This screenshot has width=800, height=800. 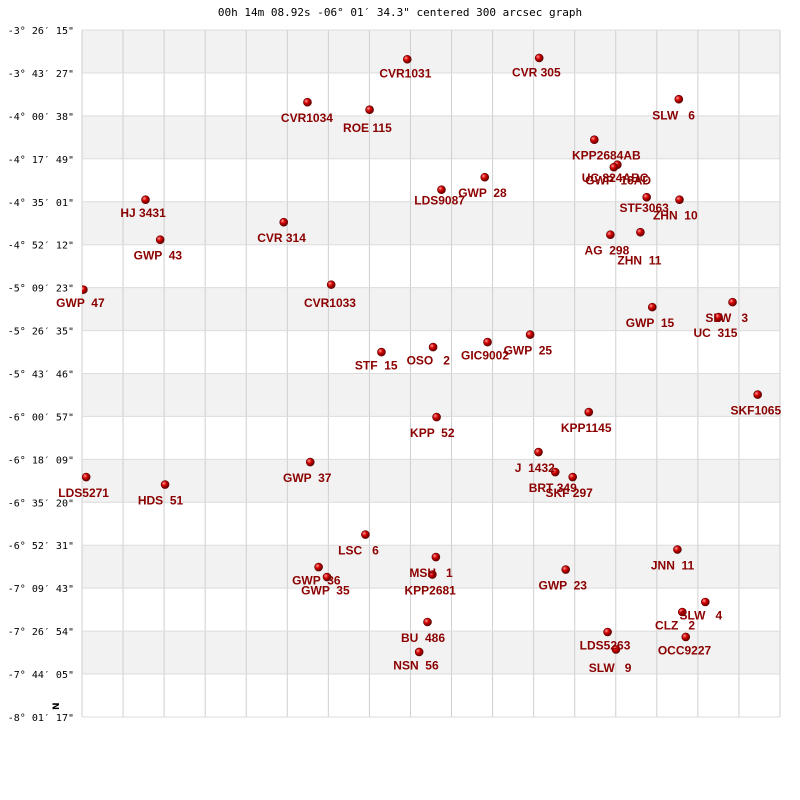 What do you see at coordinates (536, 72) in the screenshot?
I see `star-label: CVR 305` at bounding box center [536, 72].